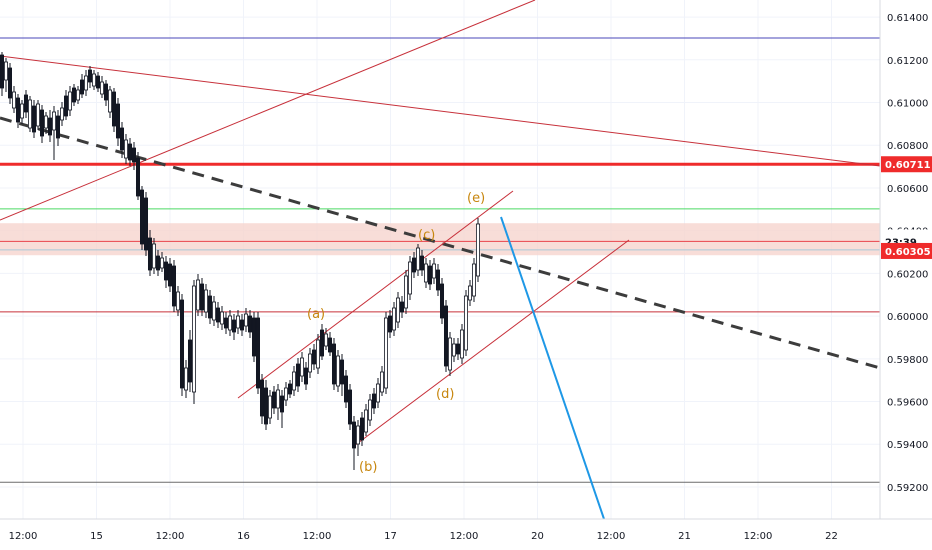  What do you see at coordinates (552, 368) in the screenshot?
I see `blue-projection-line` at bounding box center [552, 368].